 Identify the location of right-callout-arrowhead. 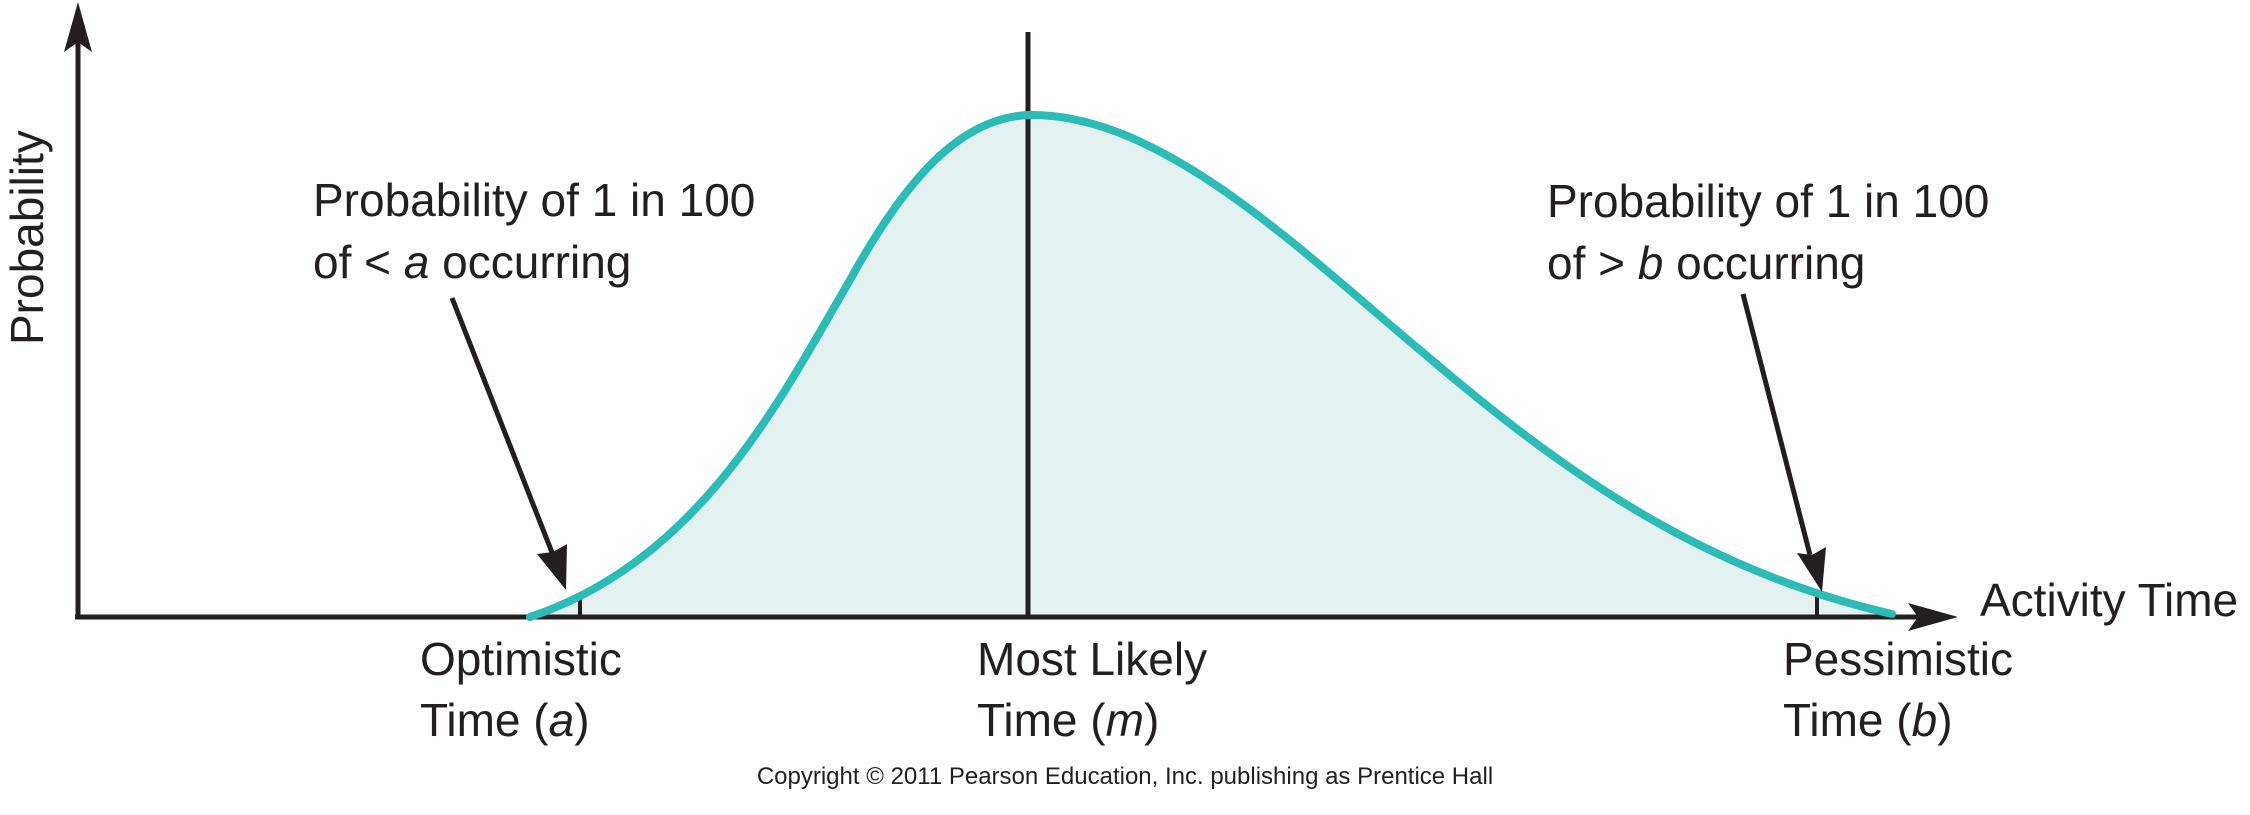
(1811, 569).